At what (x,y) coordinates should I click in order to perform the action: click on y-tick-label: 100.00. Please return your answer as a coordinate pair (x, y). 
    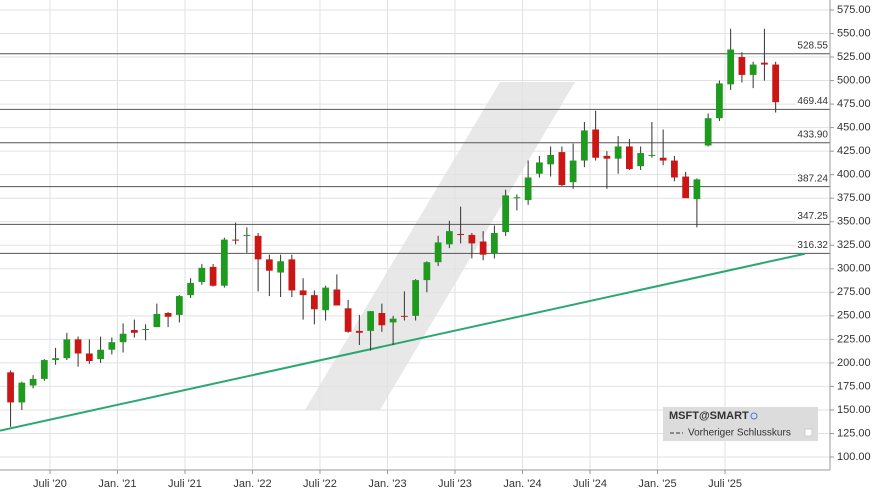
    Looking at the image, I should click on (854, 457).